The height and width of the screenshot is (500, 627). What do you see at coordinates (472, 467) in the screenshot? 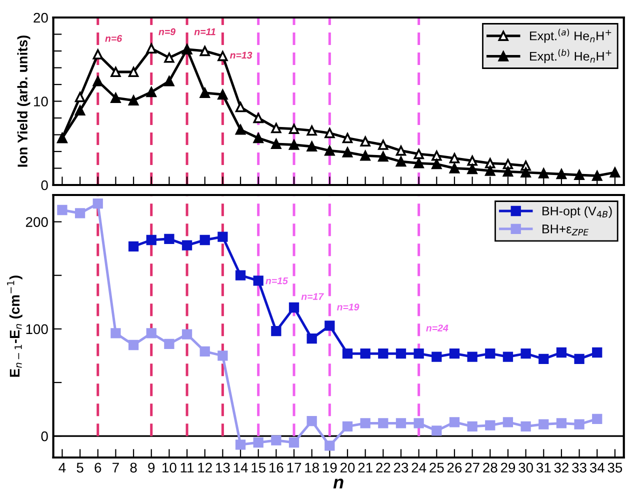
I see `x-tick-label: 27` at bounding box center [472, 467].